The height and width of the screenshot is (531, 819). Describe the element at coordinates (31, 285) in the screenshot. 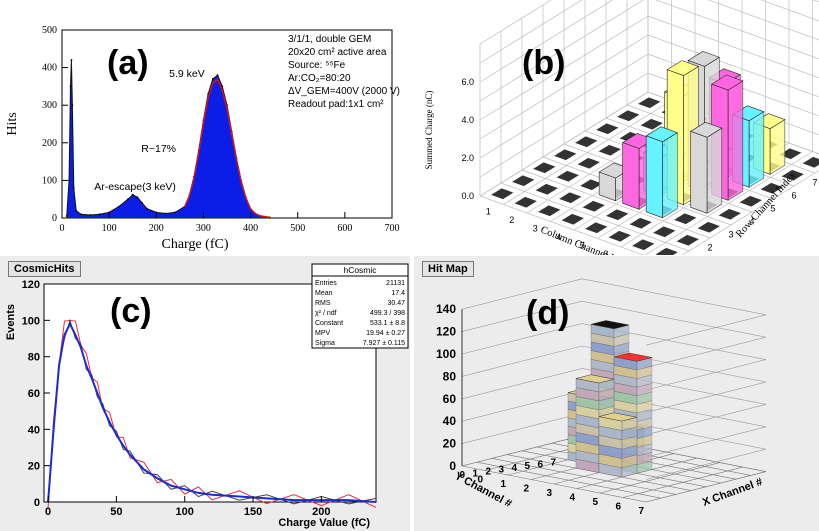

I see `chart-c-y-tick-label: 120` at that location.